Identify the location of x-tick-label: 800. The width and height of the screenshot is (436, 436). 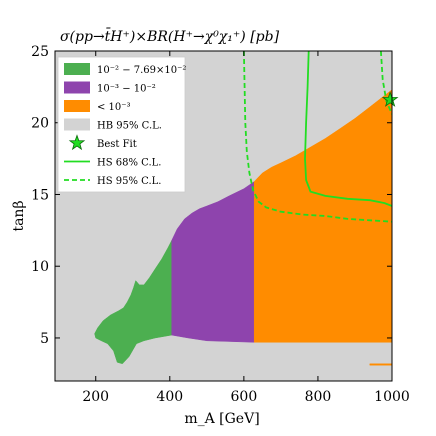
(318, 397).